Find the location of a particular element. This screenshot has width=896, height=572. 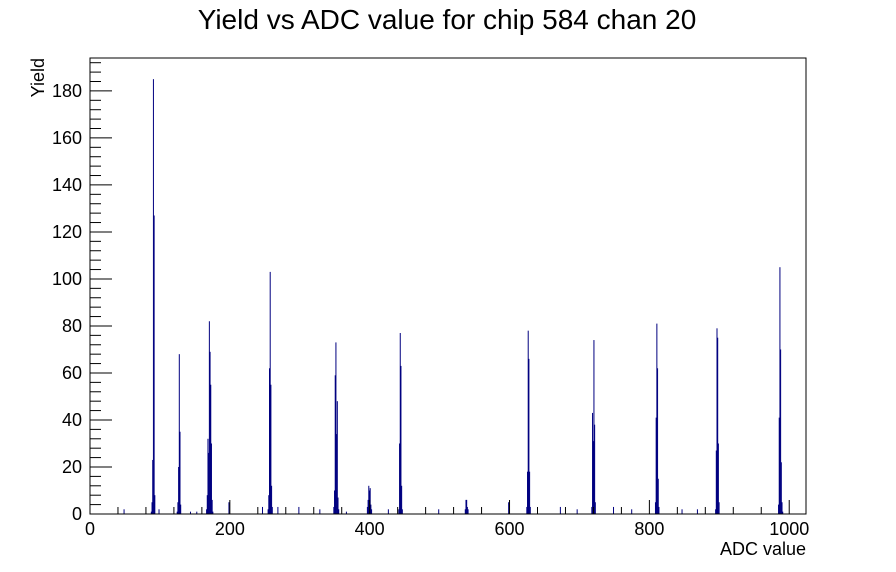

y-tick-label: 0 is located at coordinates (77, 514).